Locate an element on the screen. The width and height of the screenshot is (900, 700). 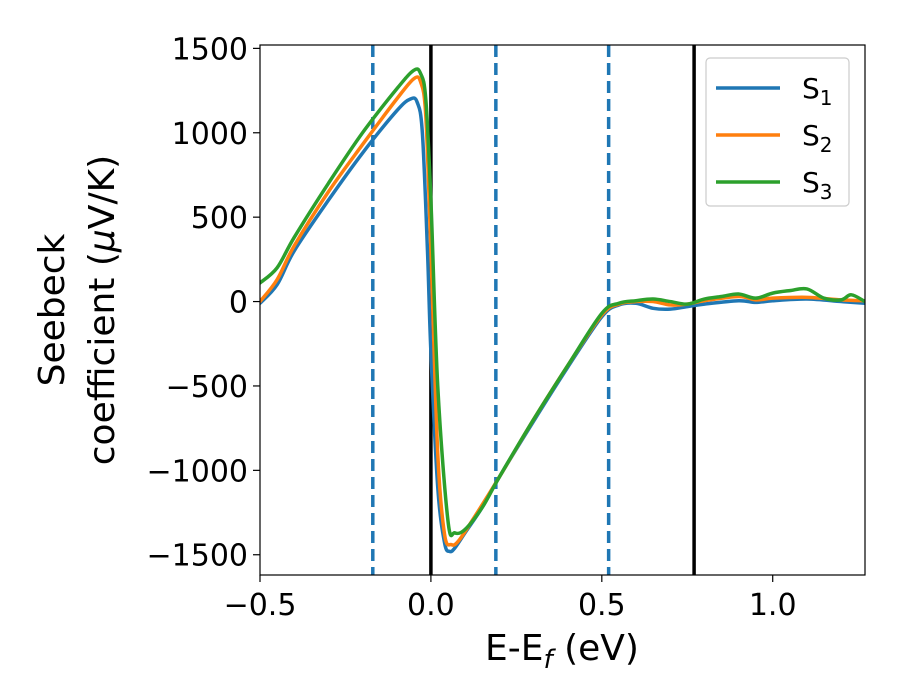
y-axis-label-line1: Seebeck is located at coordinates (52, 309).